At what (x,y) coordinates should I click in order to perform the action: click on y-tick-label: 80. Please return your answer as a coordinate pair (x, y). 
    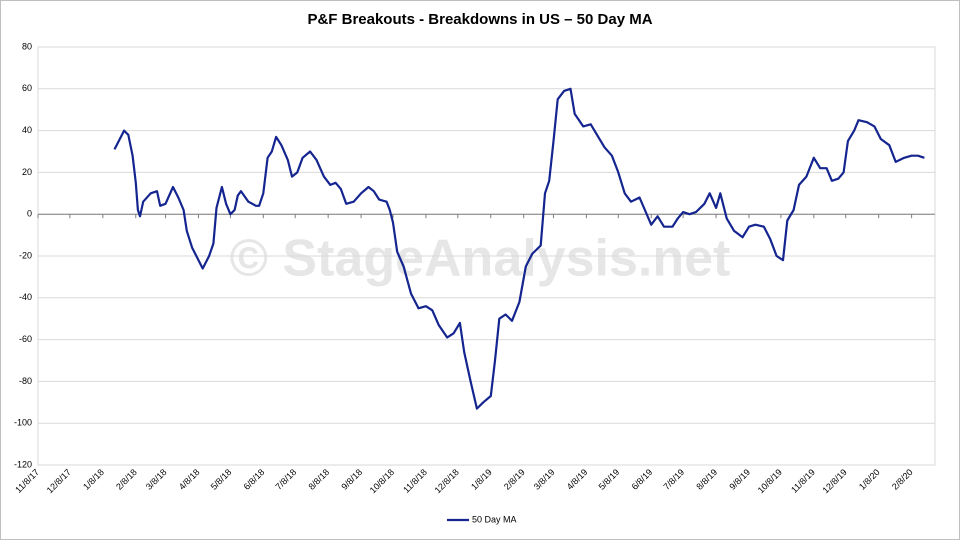
    Looking at the image, I should click on (27, 46).